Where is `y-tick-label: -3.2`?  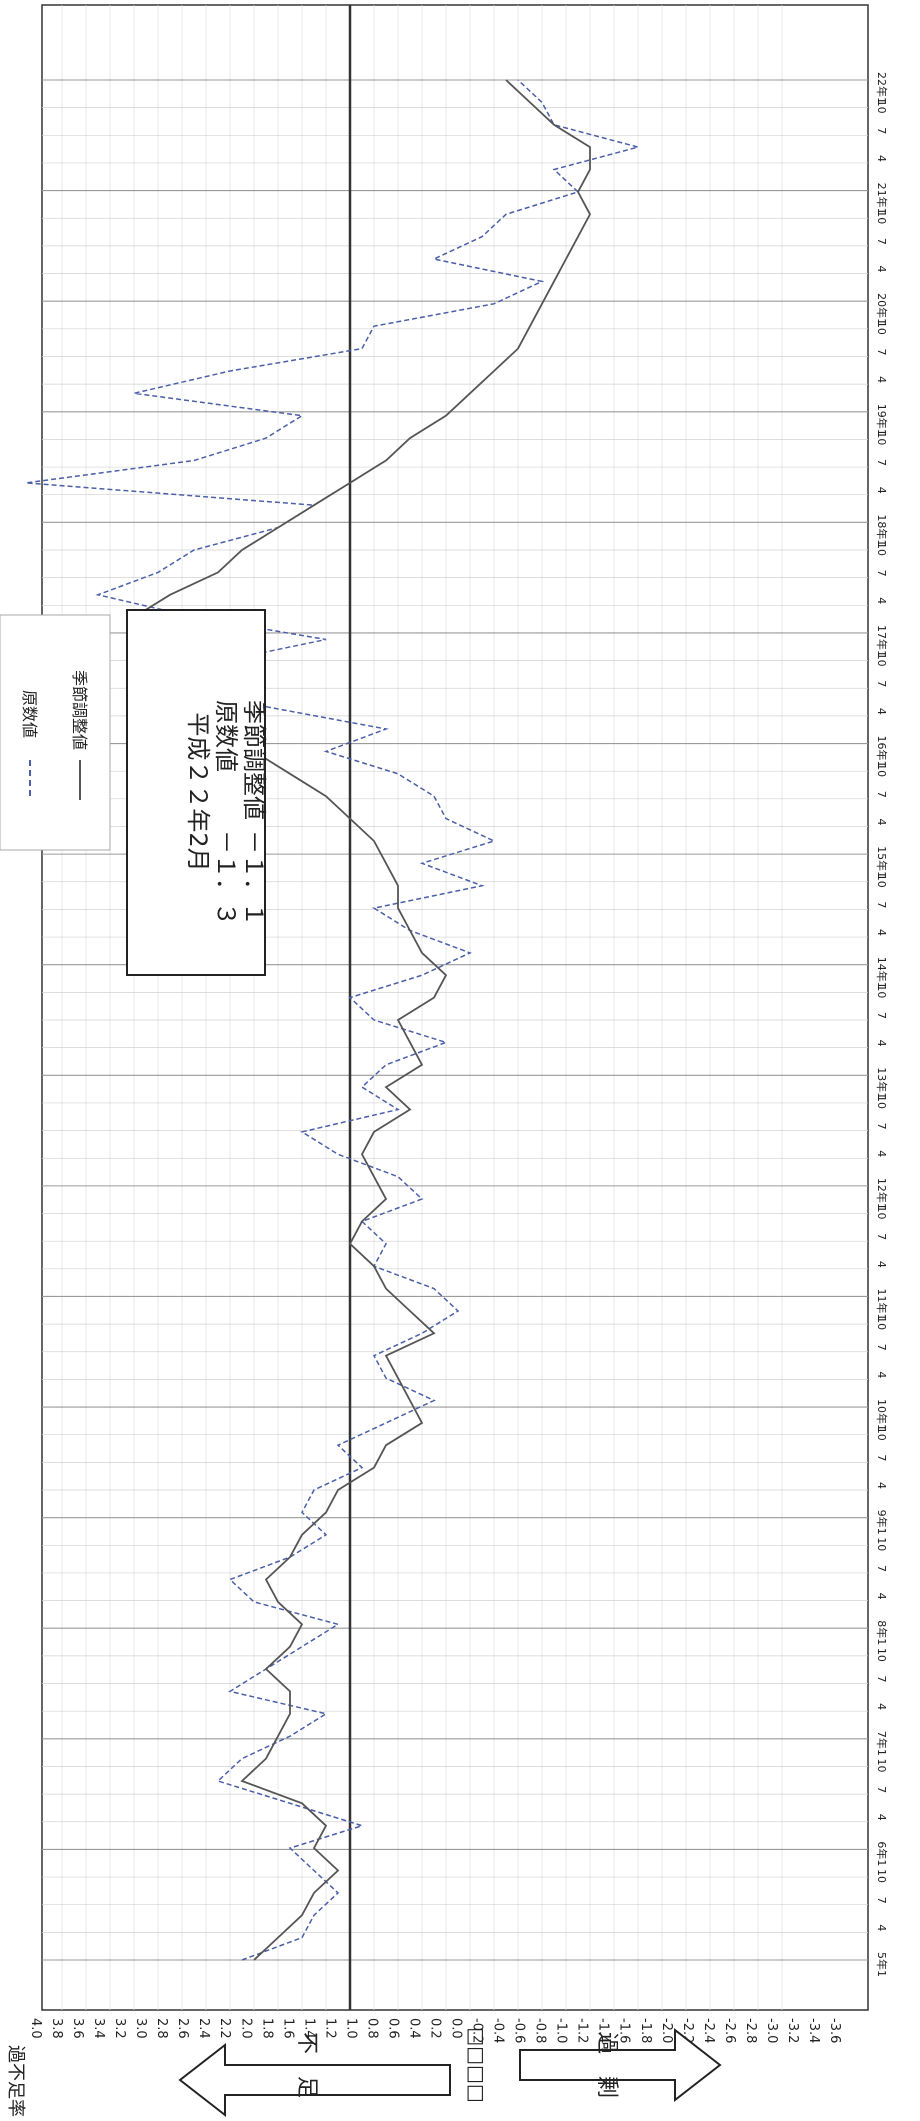 y-tick-label: -3.2 is located at coordinates (792, 2030).